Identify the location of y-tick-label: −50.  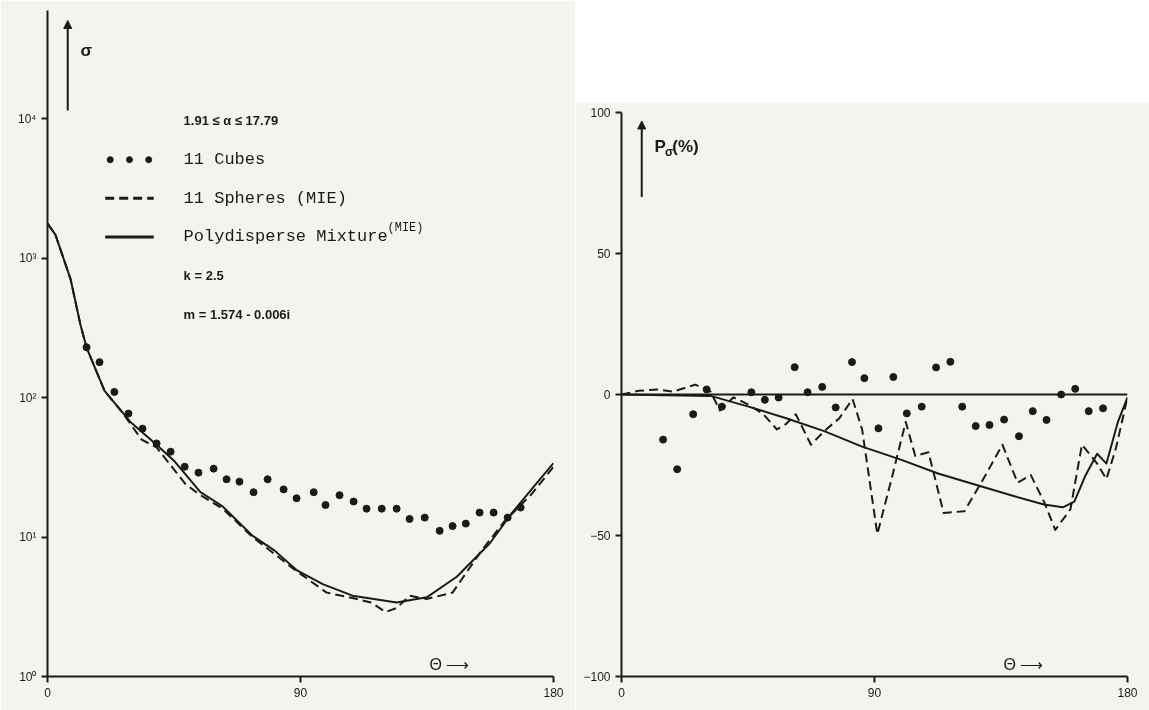
(600, 536).